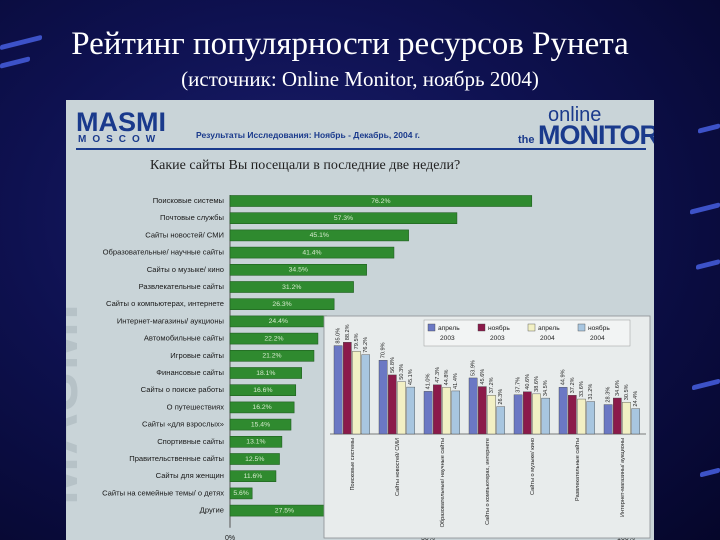  Describe the element at coordinates (273, 338) in the screenshot. I see `hbar-value-label: 22.2%` at that location.